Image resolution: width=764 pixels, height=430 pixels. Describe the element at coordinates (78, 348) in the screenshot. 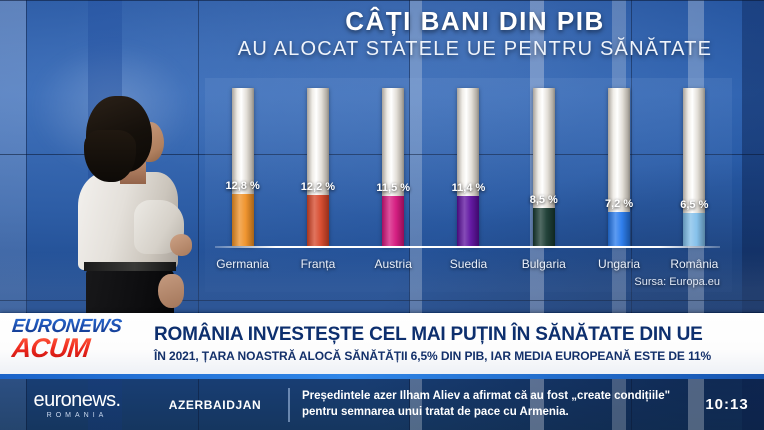

I see `program-logo-acum: ACUM` at that location.